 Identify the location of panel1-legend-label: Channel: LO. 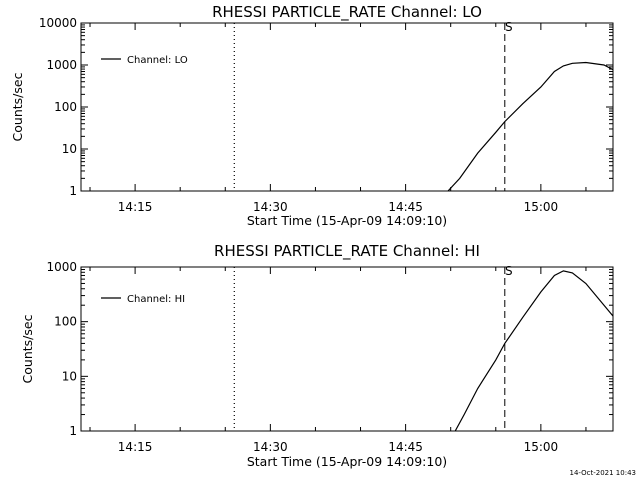
(157, 60).